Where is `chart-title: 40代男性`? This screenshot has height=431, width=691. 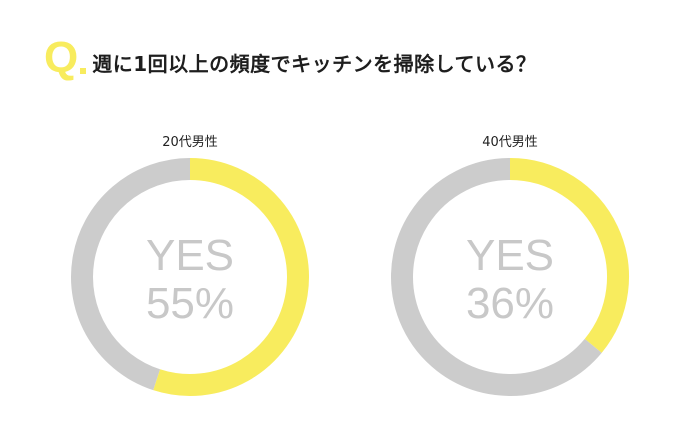 chart-title: 40代男性 is located at coordinates (510, 142).